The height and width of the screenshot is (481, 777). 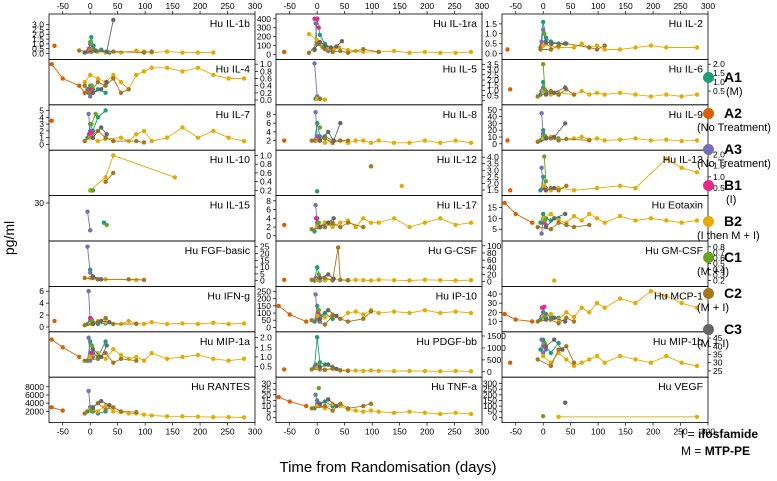 I want to click on x-tick-label-bottom: 50, so click(x=345, y=432).